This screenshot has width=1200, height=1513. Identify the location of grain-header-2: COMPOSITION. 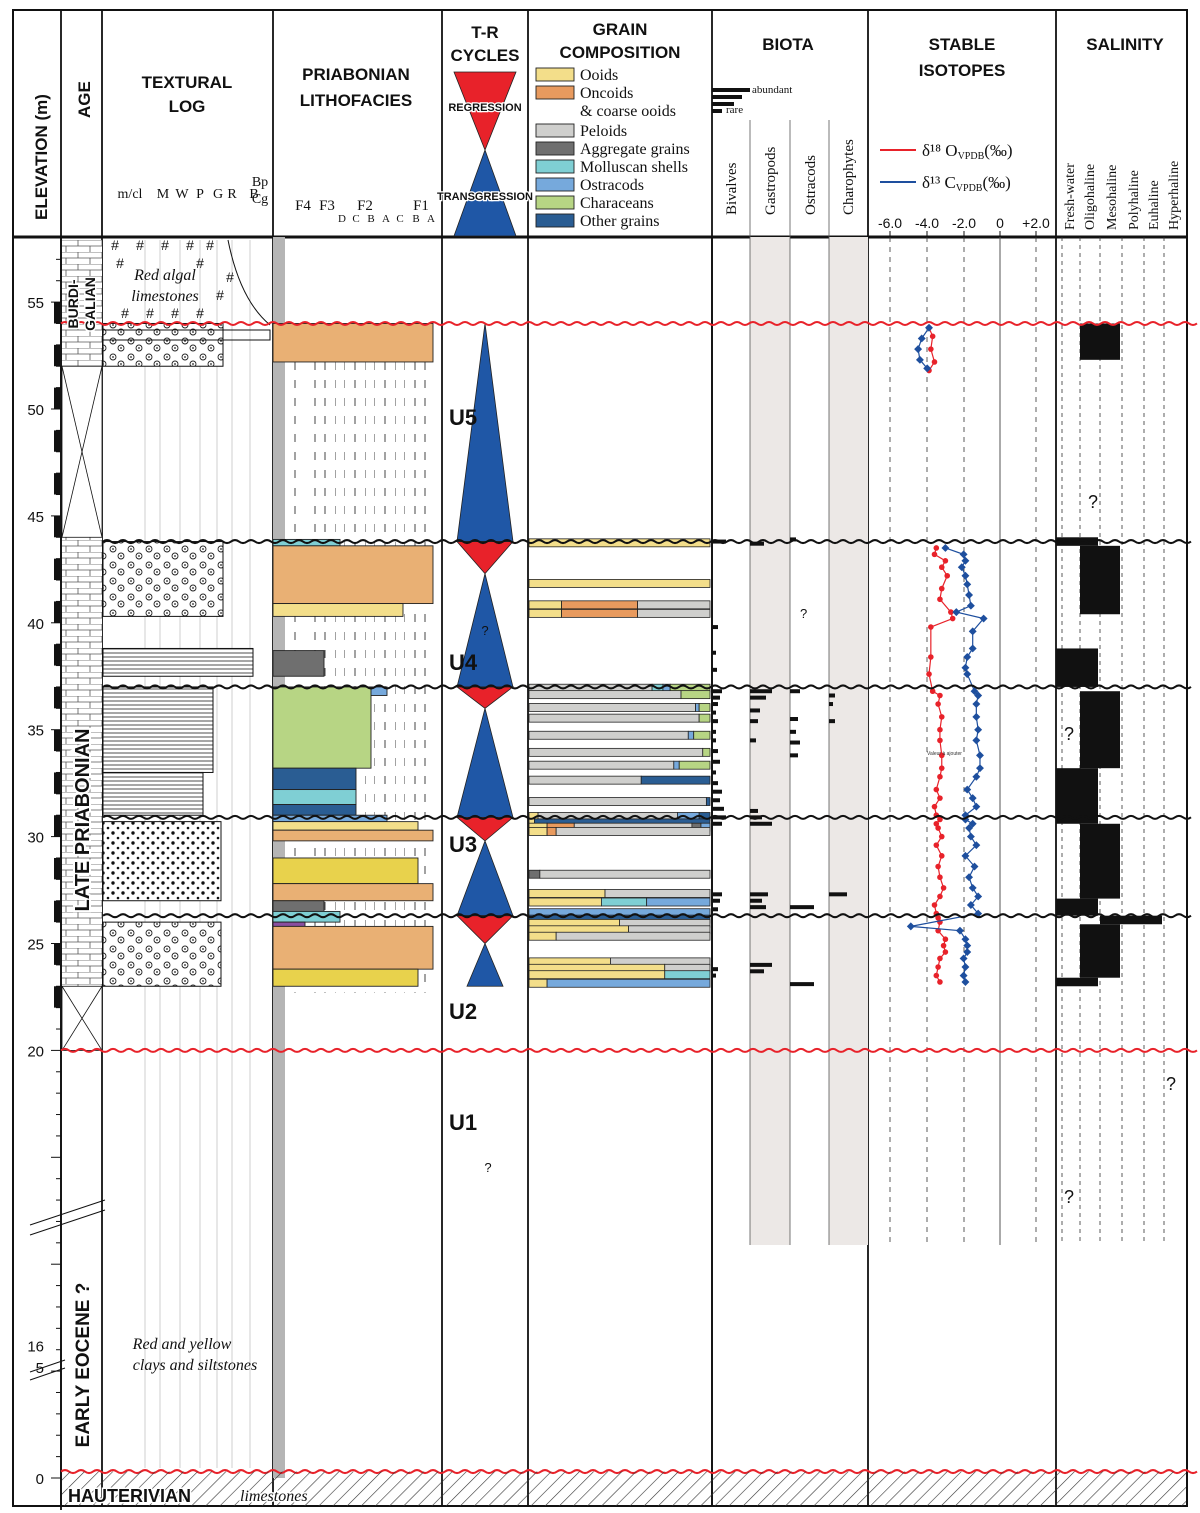
(620, 52).